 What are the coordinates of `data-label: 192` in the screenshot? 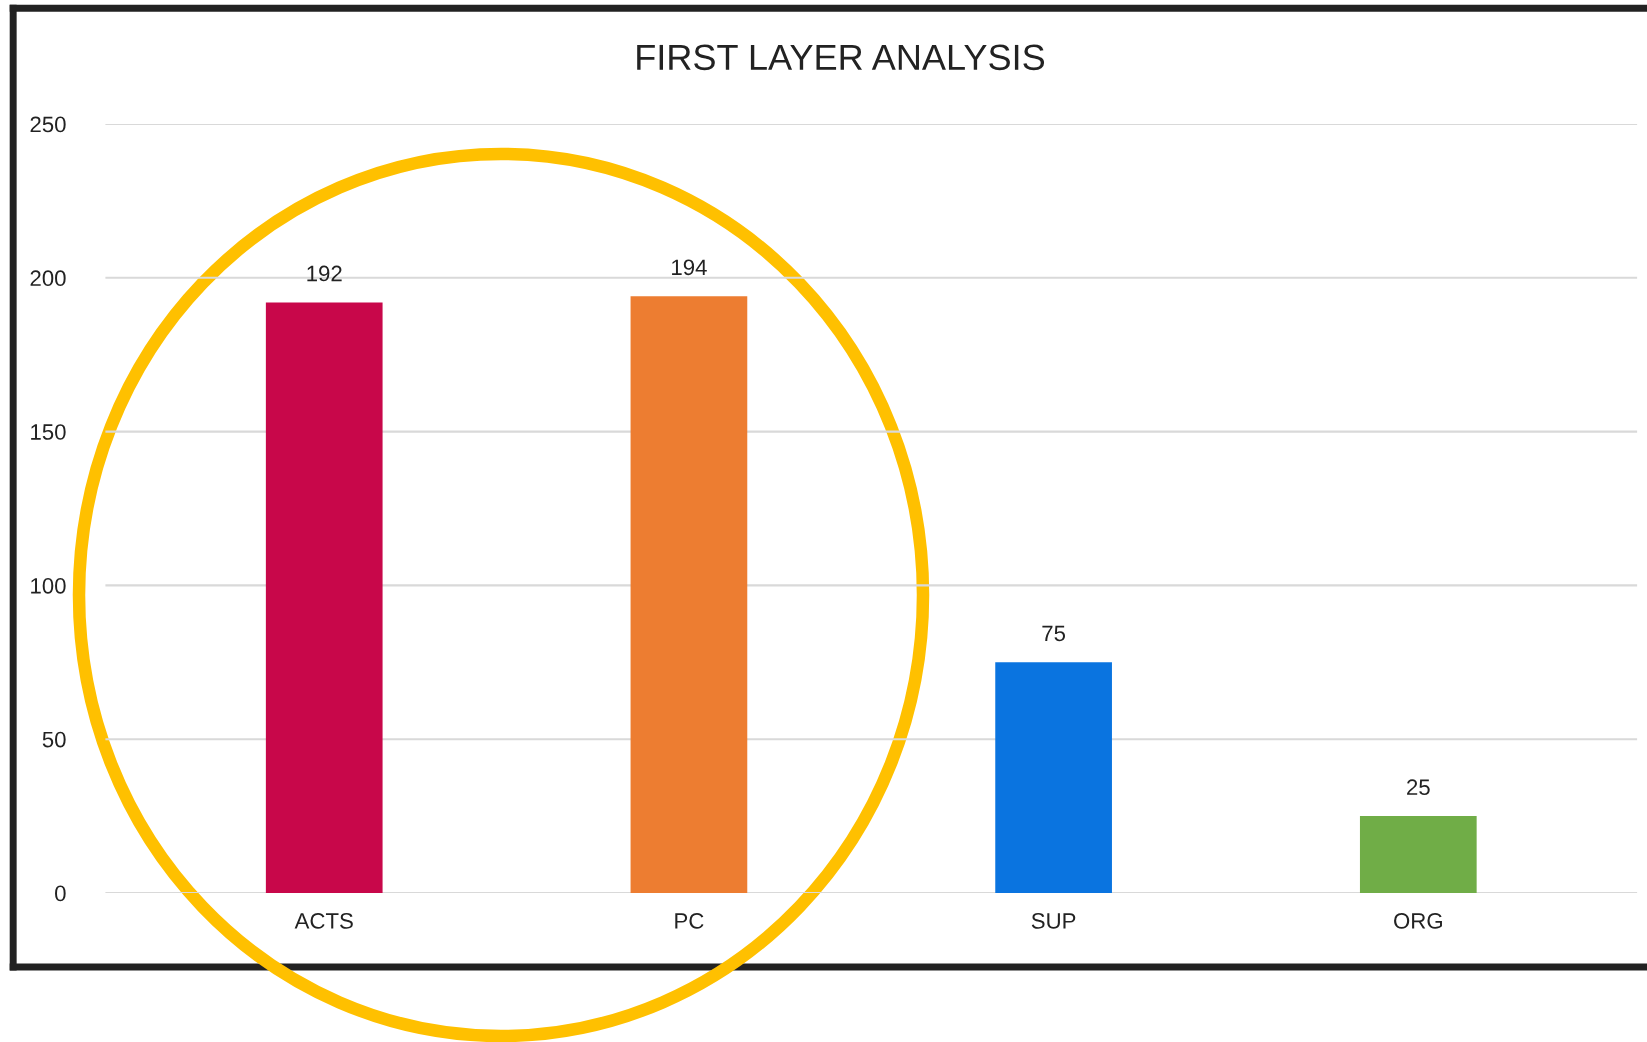 It's located at (324, 273).